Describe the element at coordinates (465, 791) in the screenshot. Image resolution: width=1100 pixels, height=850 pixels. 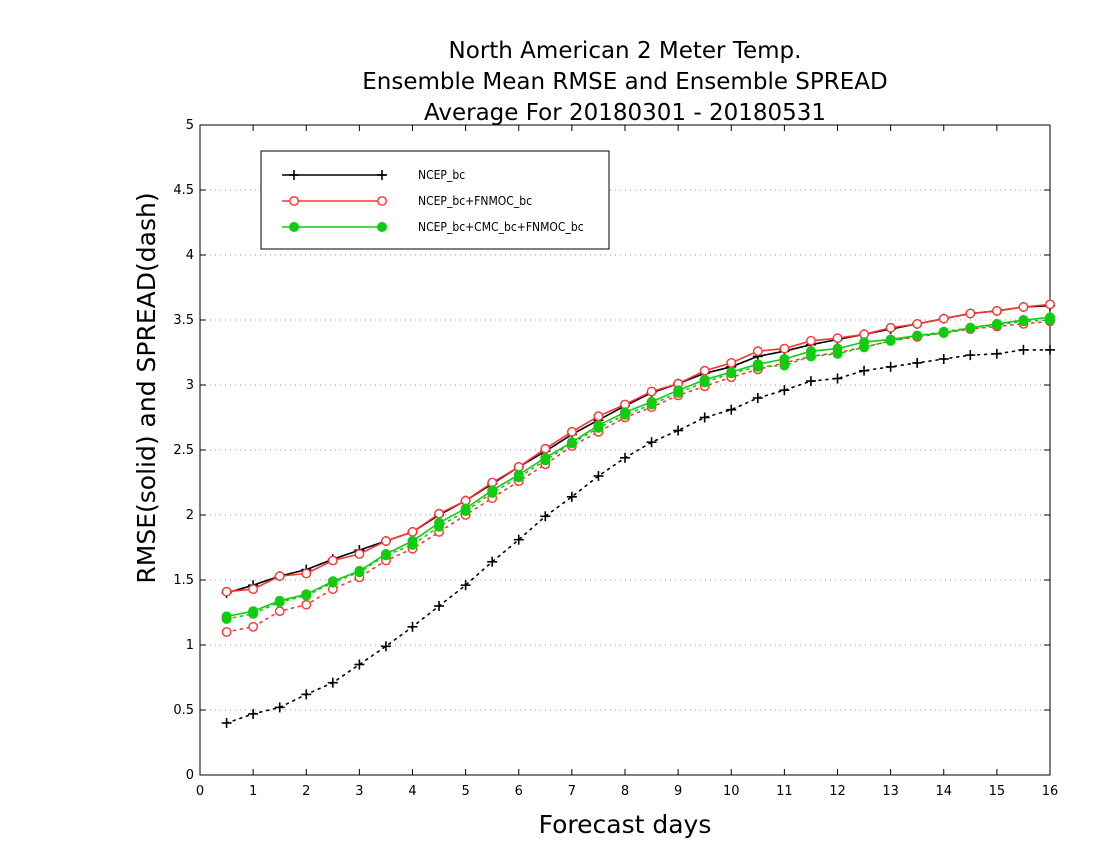
I see `x-tick-label: 5` at that location.